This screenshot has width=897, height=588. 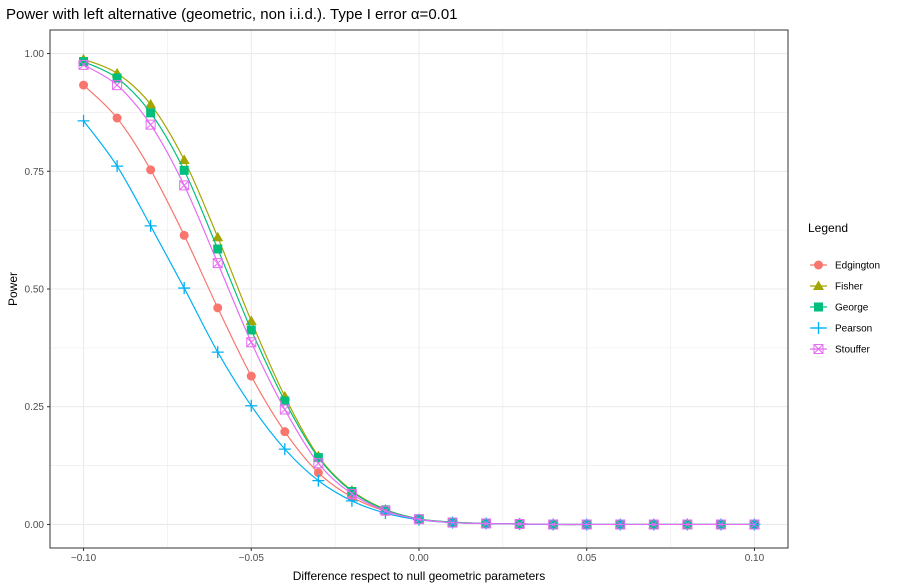 What do you see at coordinates (818, 307) in the screenshot?
I see `legend-marker-george` at bounding box center [818, 307].